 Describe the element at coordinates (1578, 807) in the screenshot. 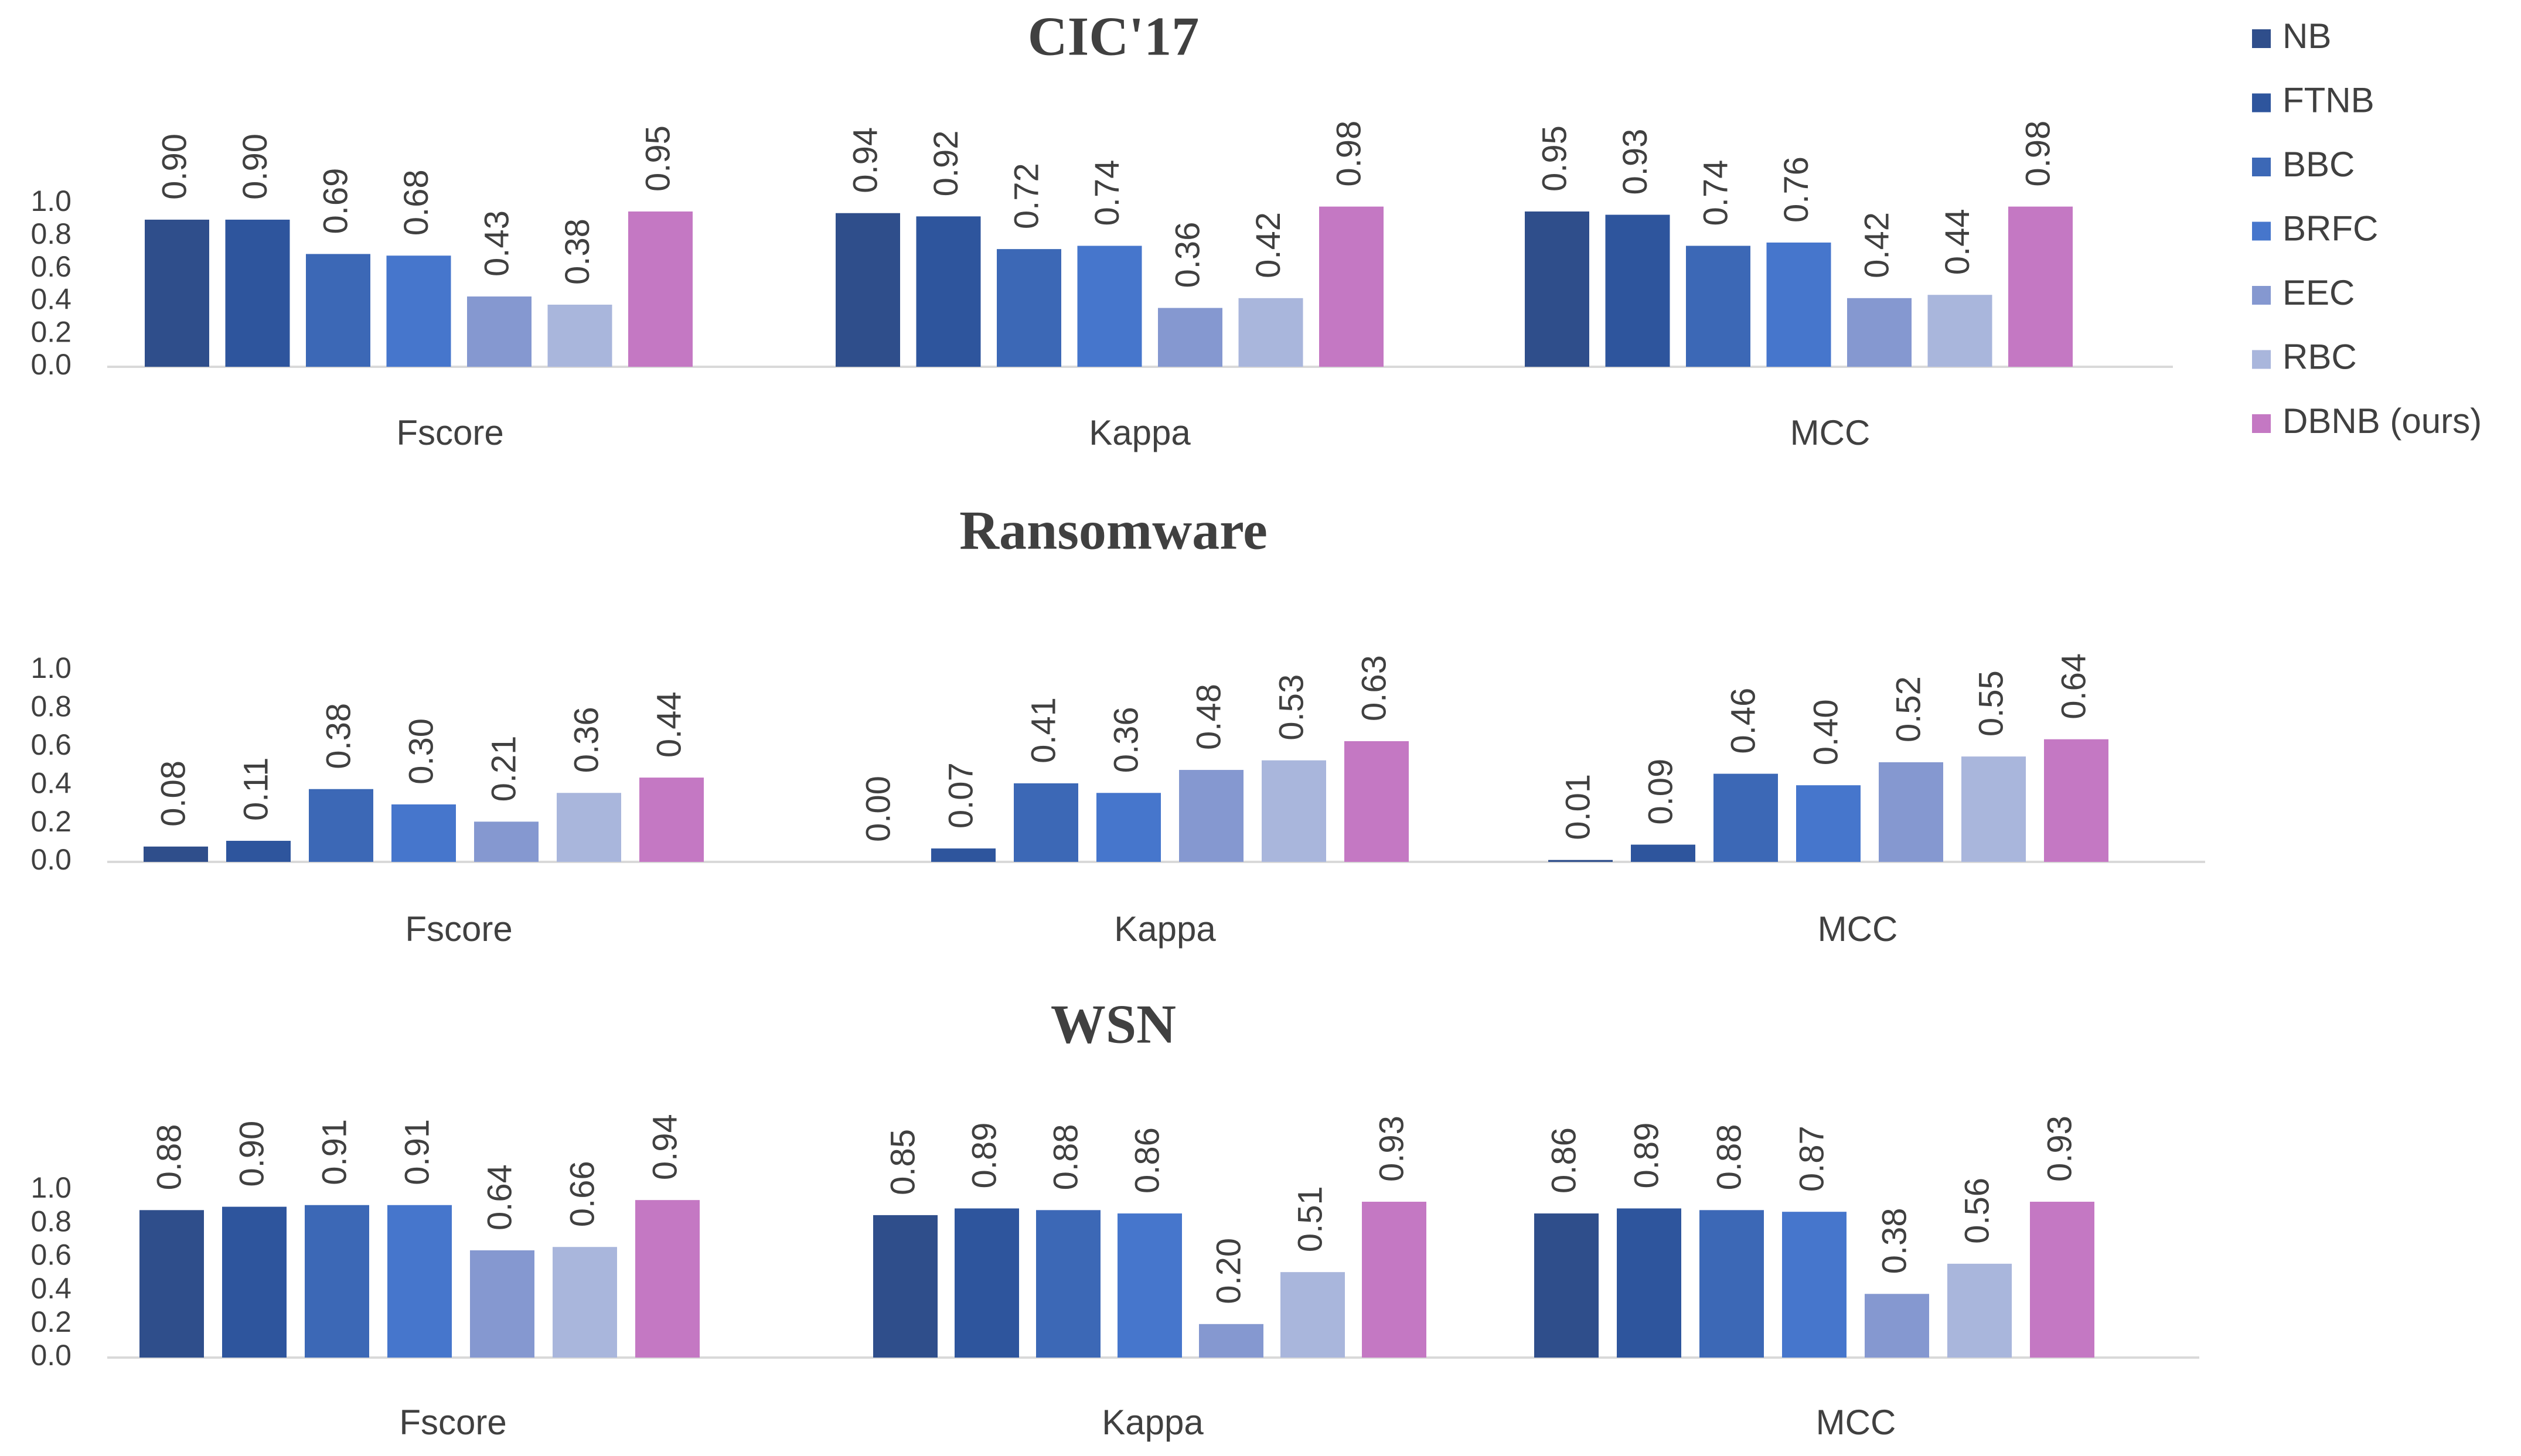

I see `data-label: 0.01` at that location.